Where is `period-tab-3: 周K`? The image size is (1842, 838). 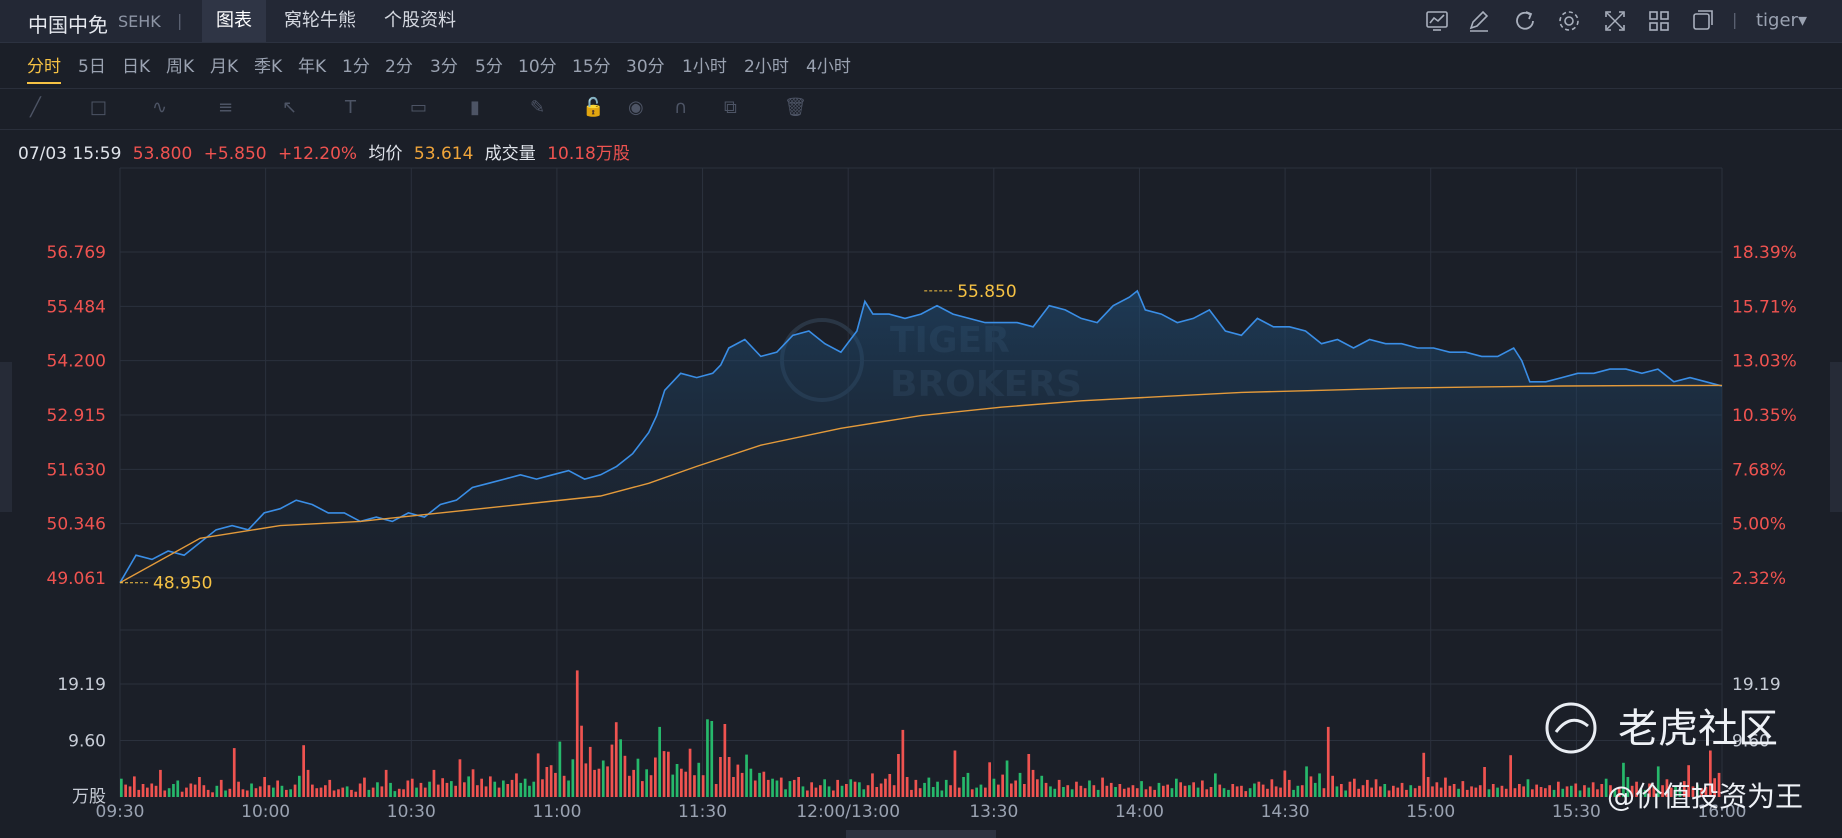 period-tab-3: 周K is located at coordinates (180, 67).